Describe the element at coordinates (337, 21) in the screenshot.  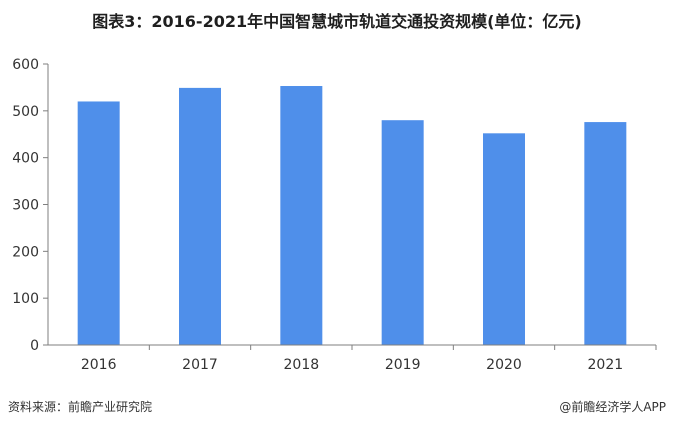
I see `chart-title: 图表3：2016-2021年中国智慧城市轨道交通投资规模(单位：亿元)` at that location.